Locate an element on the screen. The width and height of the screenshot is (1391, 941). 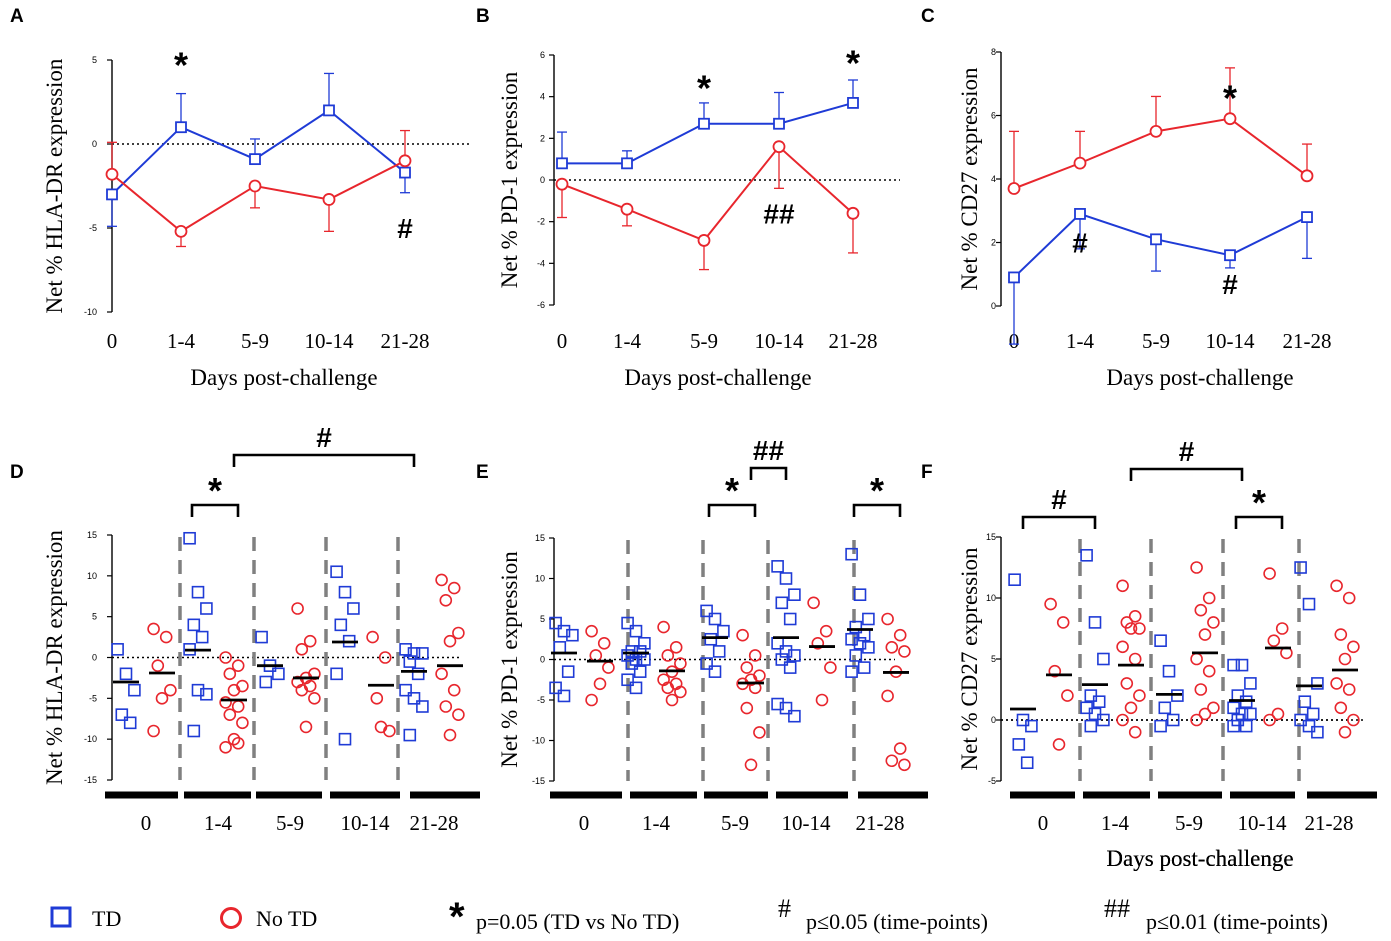
y-tick-label: 0 is located at coordinates (993, 306).